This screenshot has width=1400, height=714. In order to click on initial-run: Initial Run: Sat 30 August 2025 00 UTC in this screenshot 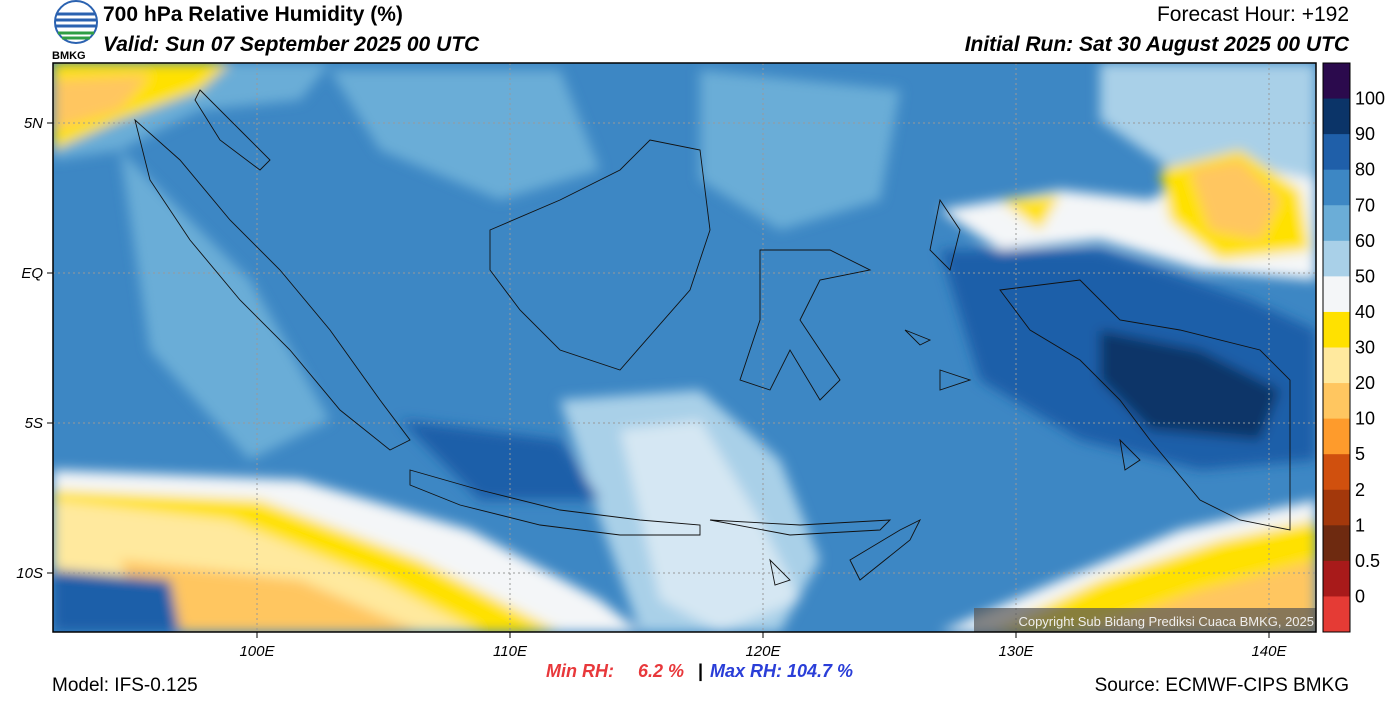, I will do `click(1157, 44)`.